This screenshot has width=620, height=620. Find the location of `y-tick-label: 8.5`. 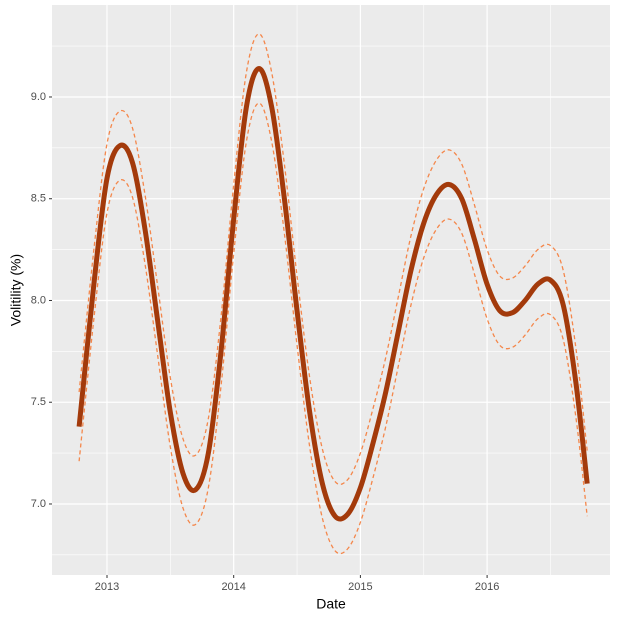

y-tick-label: 8.5 is located at coordinates (38, 199).